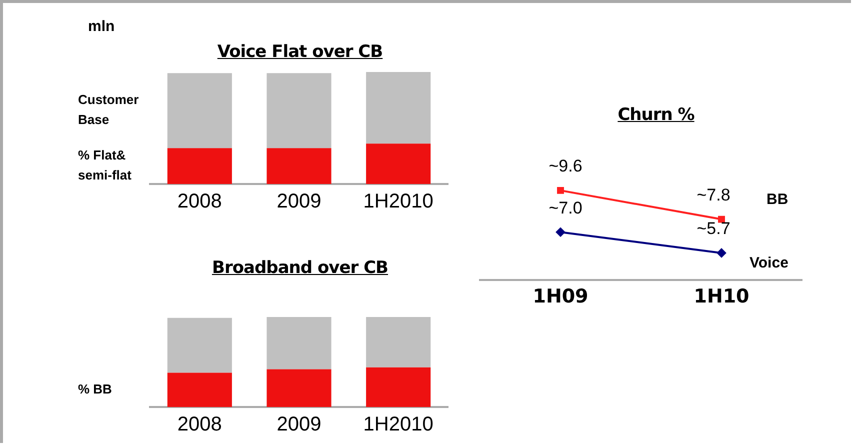 The width and height of the screenshot is (852, 444). Describe the element at coordinates (565, 166) in the screenshot. I see `data-label: ~9.6` at that location.